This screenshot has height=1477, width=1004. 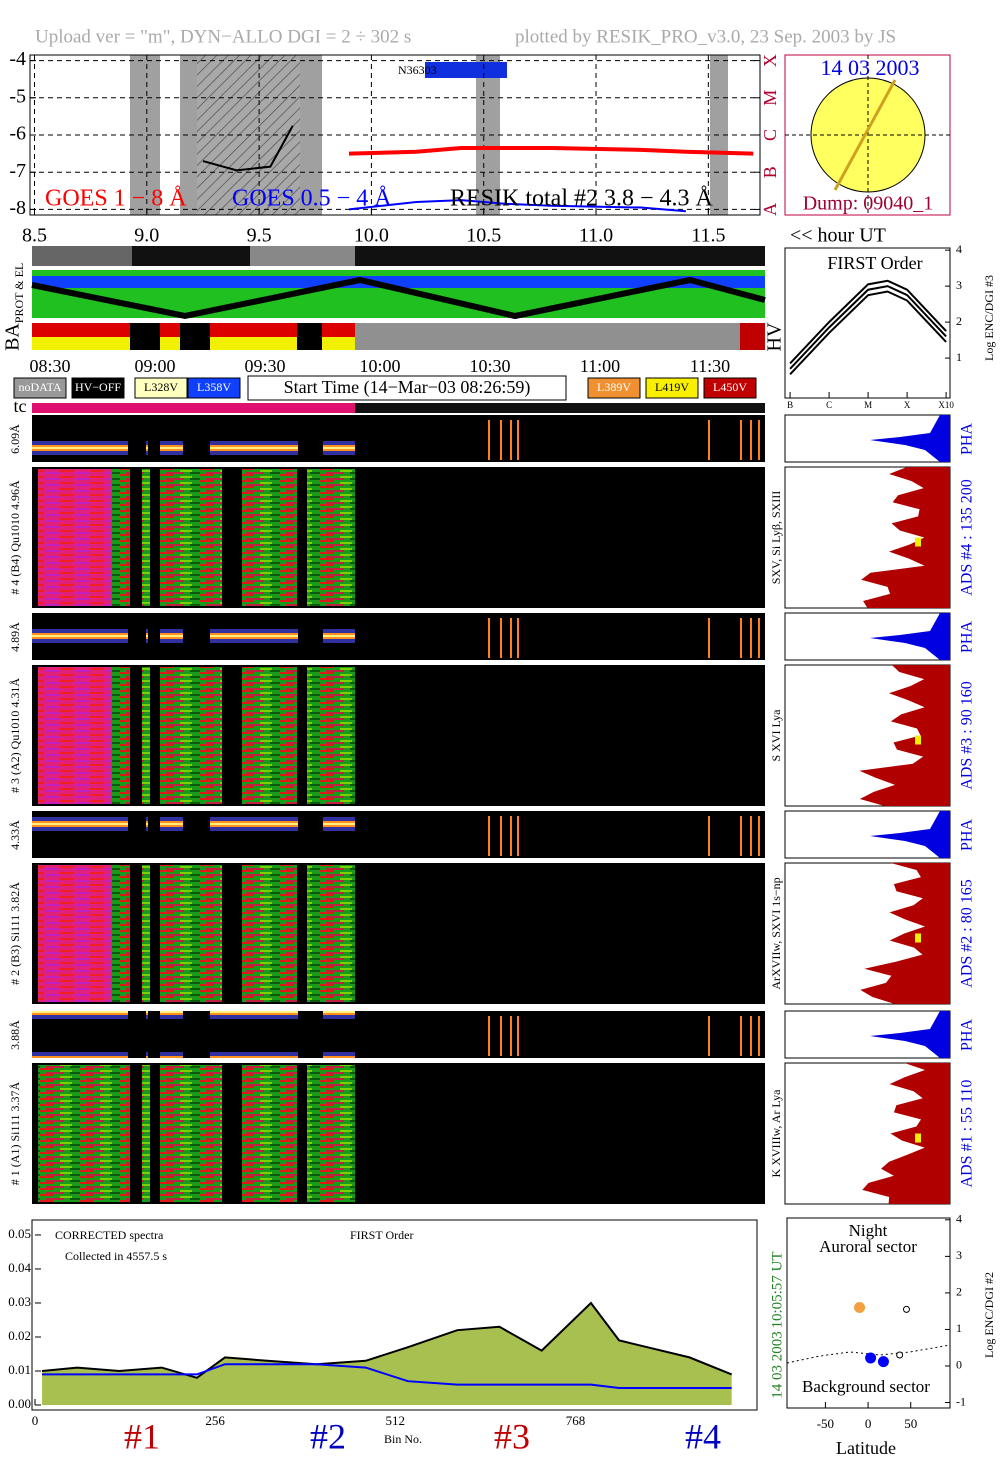 What do you see at coordinates (195, 336) in the screenshot?
I see `strip-hv` at bounding box center [195, 336].